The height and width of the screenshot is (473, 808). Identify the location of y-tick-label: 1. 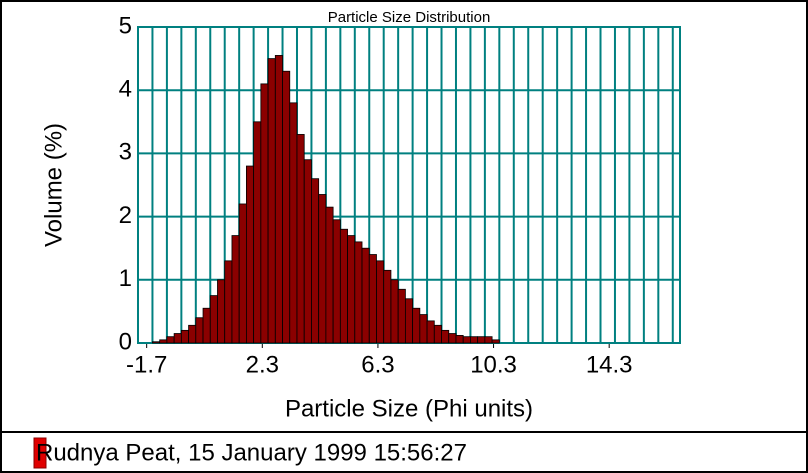
(125, 278).